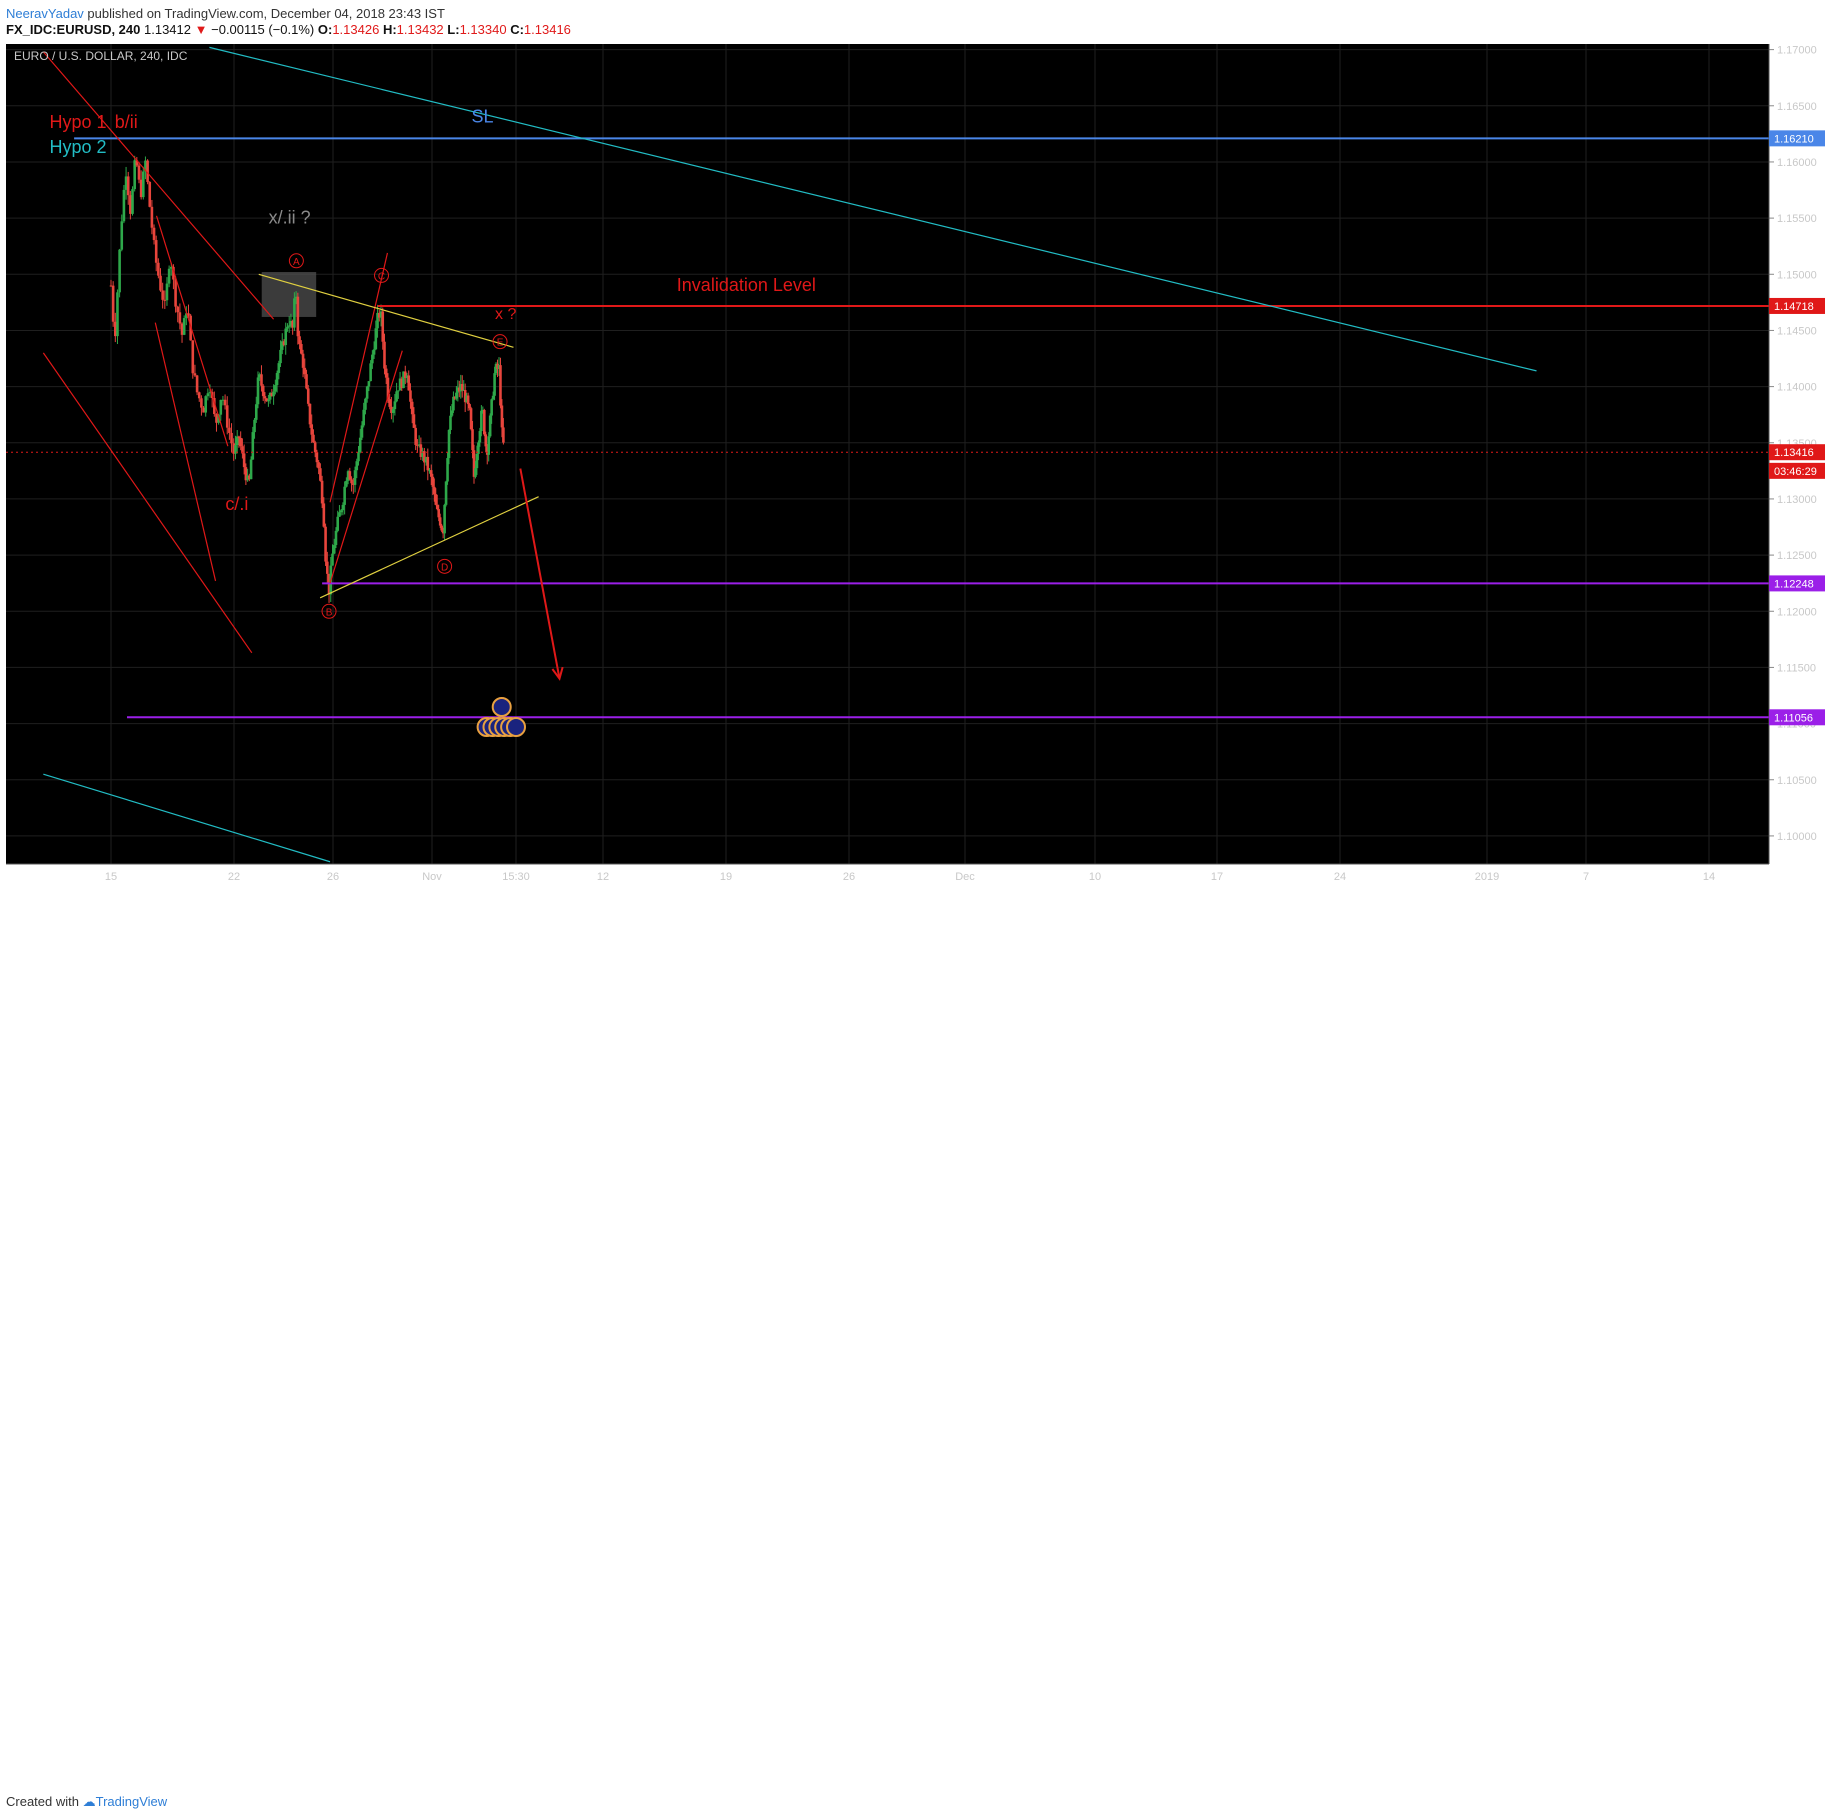  What do you see at coordinates (290, 218) in the screenshot?
I see `annotation-text: x/.ii ?` at bounding box center [290, 218].